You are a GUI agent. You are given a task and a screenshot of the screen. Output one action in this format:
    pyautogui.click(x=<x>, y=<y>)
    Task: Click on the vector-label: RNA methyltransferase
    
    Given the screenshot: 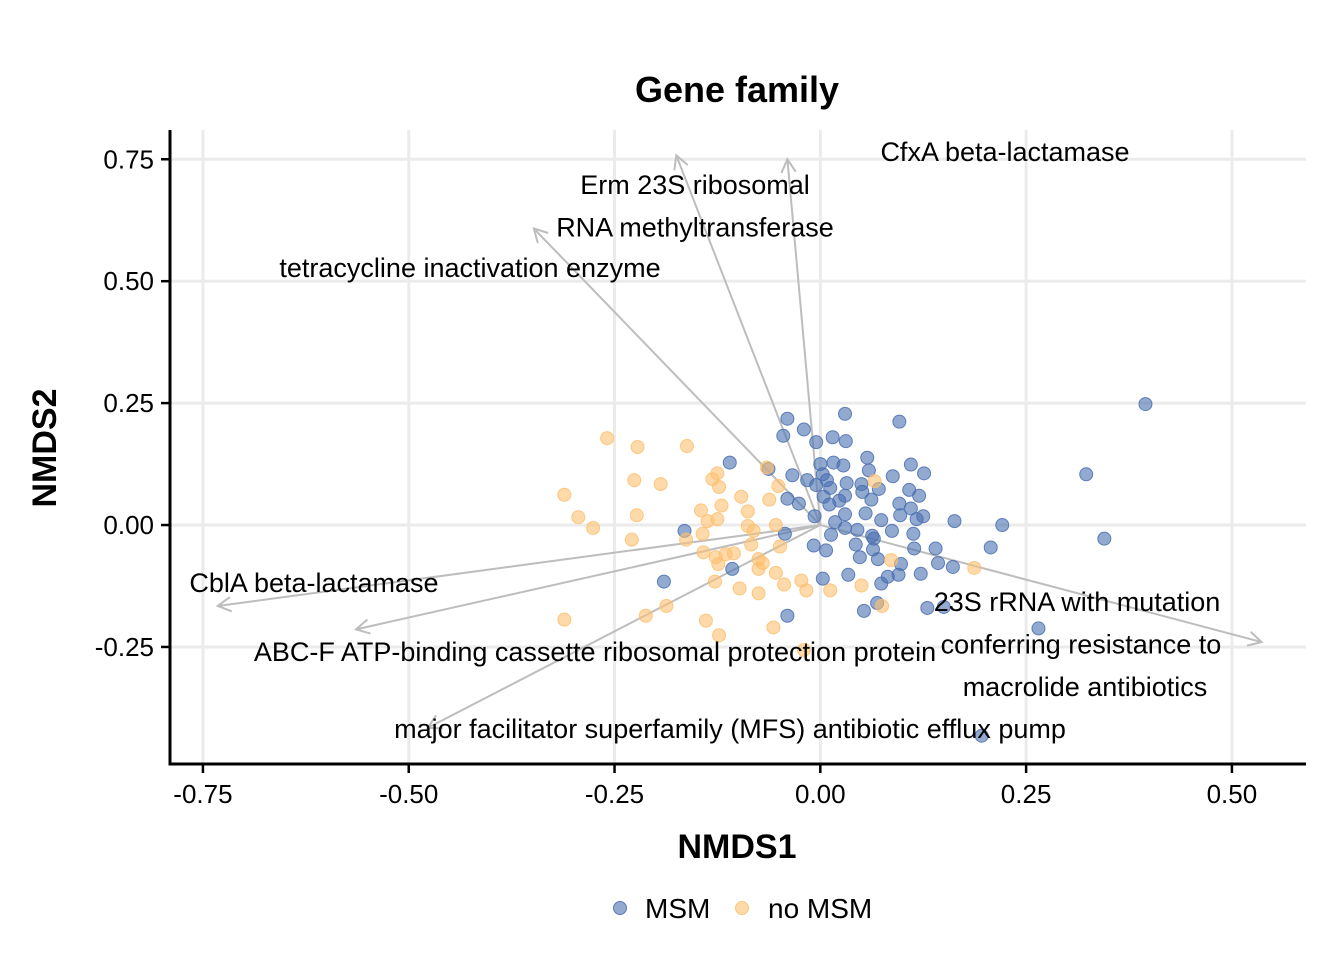 What is the action you would take?
    pyautogui.click(x=695, y=228)
    